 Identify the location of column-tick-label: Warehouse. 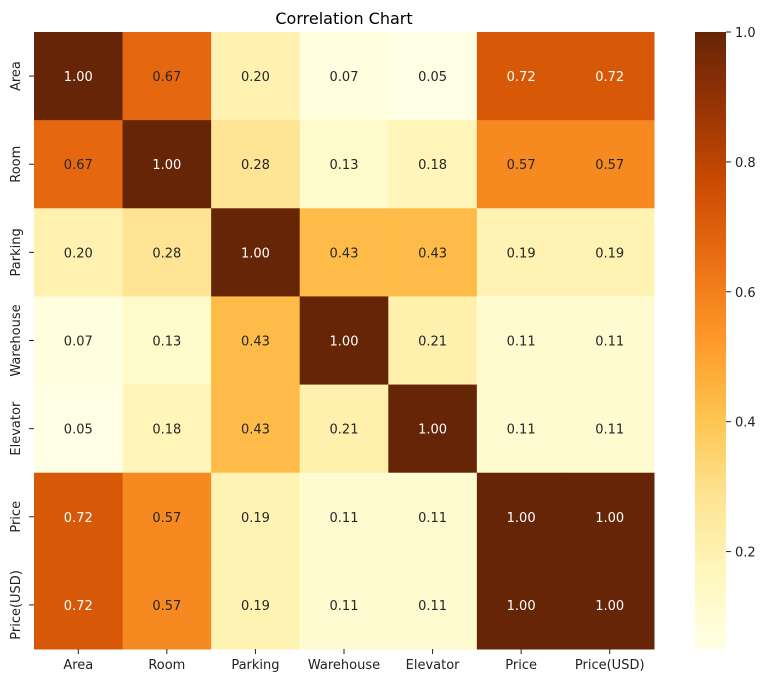
(344, 665).